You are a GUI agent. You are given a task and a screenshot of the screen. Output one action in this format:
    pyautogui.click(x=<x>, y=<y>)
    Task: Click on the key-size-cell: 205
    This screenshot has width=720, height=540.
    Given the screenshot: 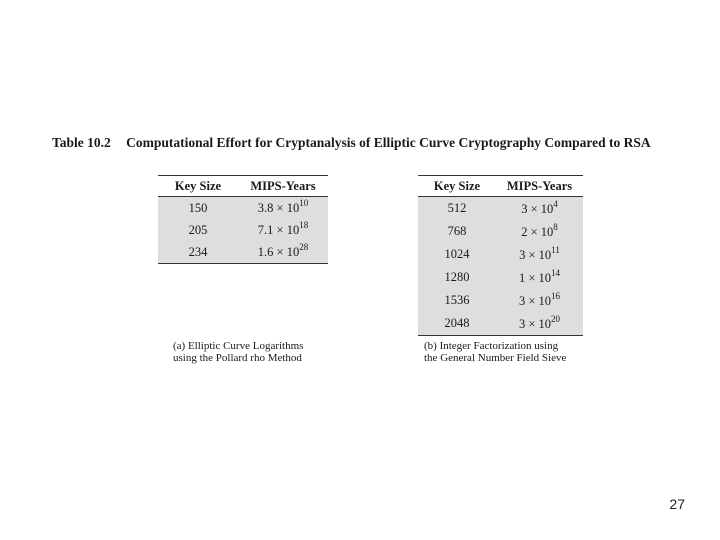 What is the action you would take?
    pyautogui.click(x=198, y=230)
    